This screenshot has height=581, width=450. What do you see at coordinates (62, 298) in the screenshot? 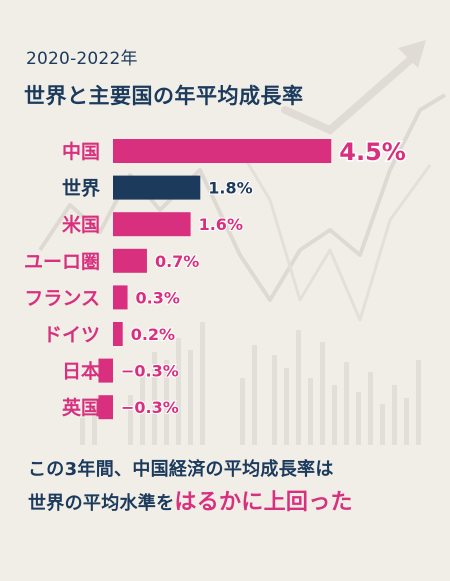
I see `category-label: フランス` at bounding box center [62, 298].